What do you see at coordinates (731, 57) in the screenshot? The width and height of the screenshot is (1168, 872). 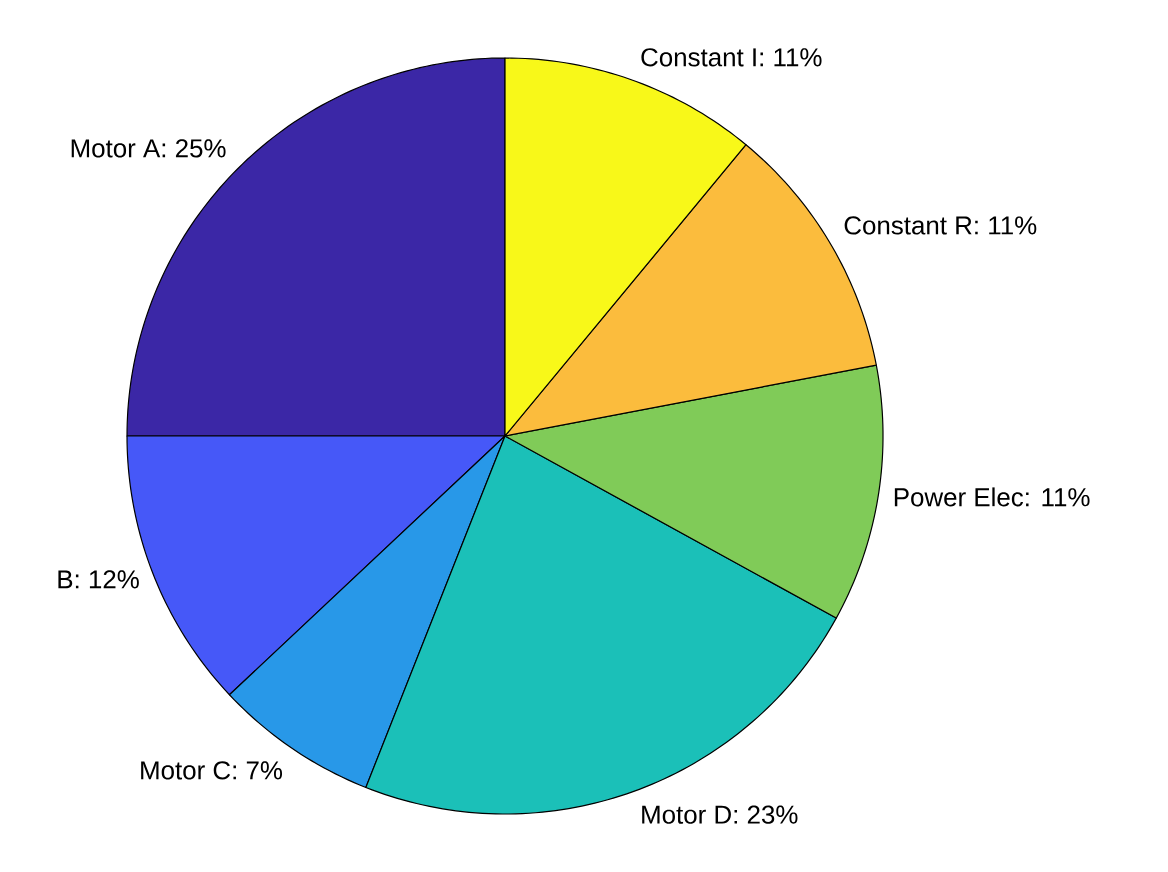 I see `slice-label: Constant I: 11%` at bounding box center [731, 57].